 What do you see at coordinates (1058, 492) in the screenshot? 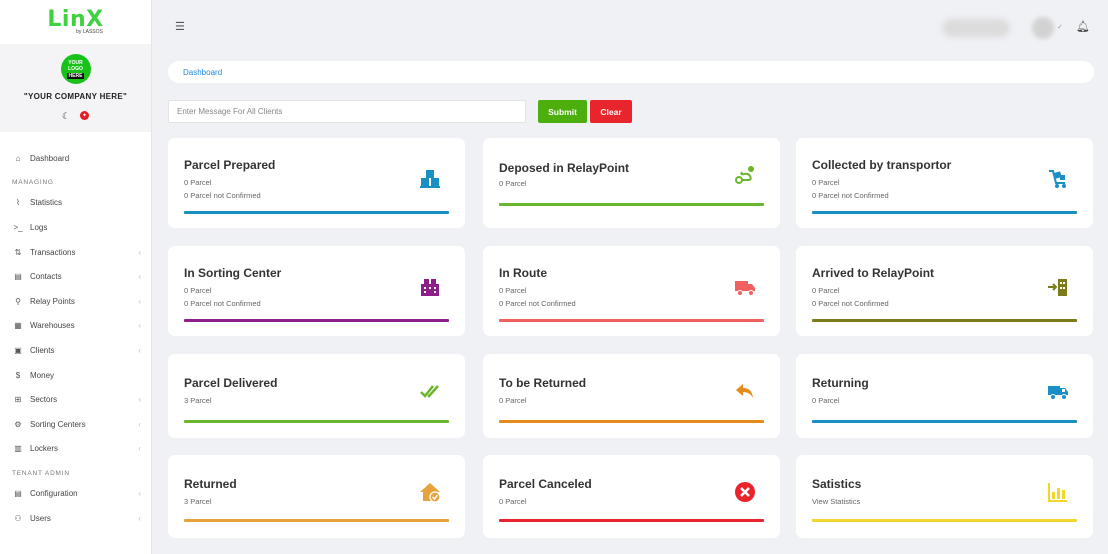
I see `bar-chart-icon` at bounding box center [1058, 492].